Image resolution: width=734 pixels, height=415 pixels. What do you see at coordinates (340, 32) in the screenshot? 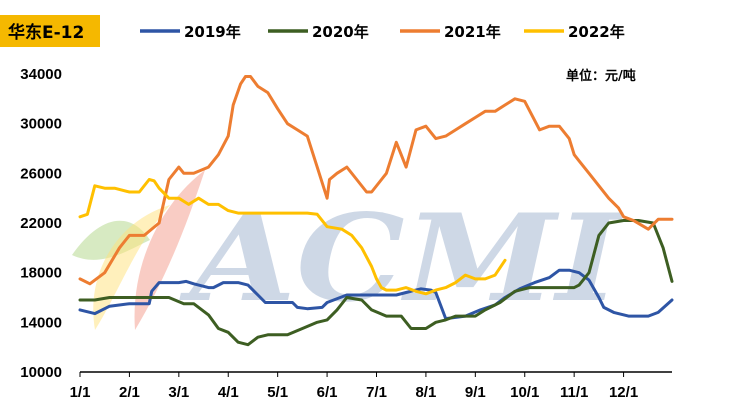
I see `legend-label: 2020年` at bounding box center [340, 32].